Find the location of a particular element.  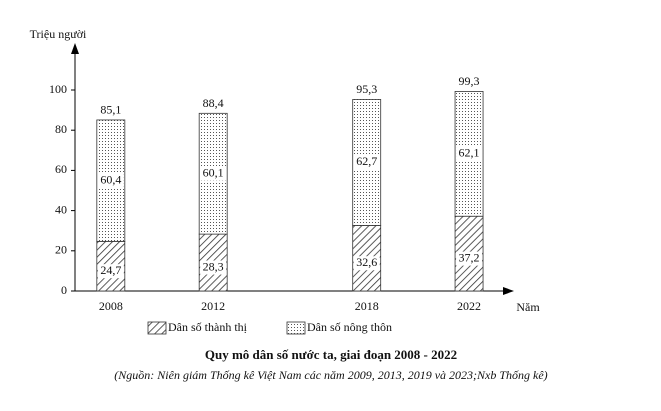

y-tick-label: 0 is located at coordinates (64, 290).